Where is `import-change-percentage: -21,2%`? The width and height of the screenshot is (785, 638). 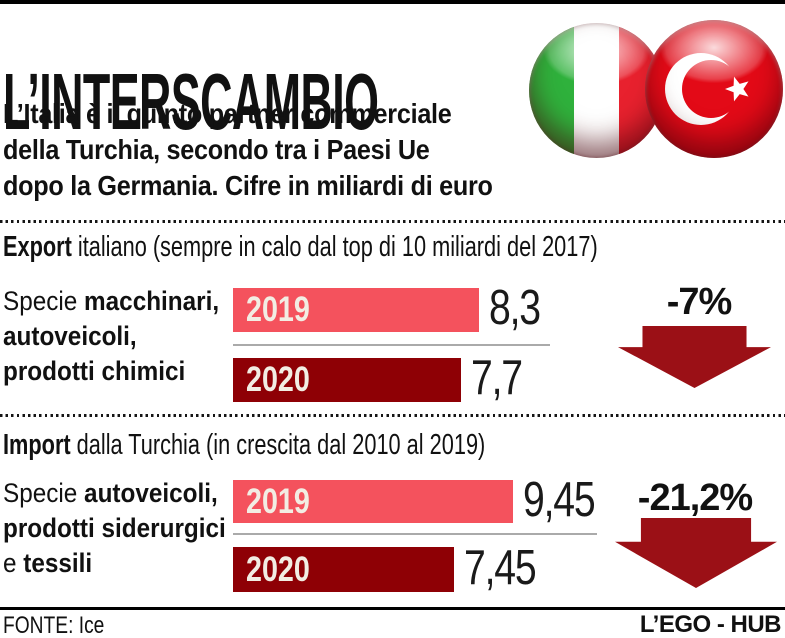 import-change-percentage: -21,2% is located at coordinates (695, 498).